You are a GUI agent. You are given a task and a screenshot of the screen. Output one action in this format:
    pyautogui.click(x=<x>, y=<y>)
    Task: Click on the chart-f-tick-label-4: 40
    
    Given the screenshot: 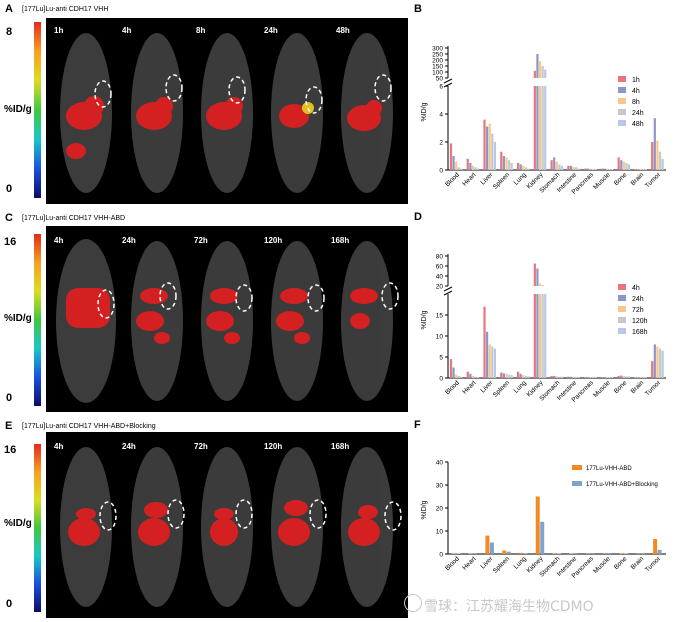 What is the action you would take?
    pyautogui.click(x=440, y=463)
    